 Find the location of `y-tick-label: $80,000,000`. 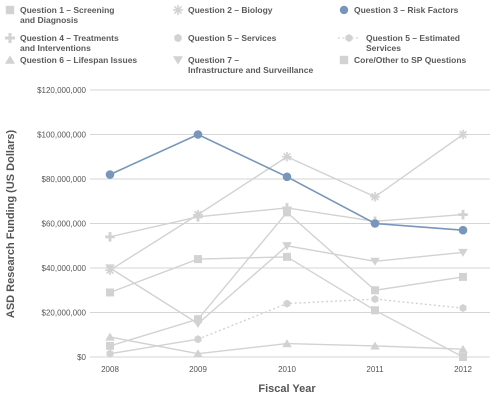

y-tick-label: $80,000,000 is located at coordinates (64, 179).